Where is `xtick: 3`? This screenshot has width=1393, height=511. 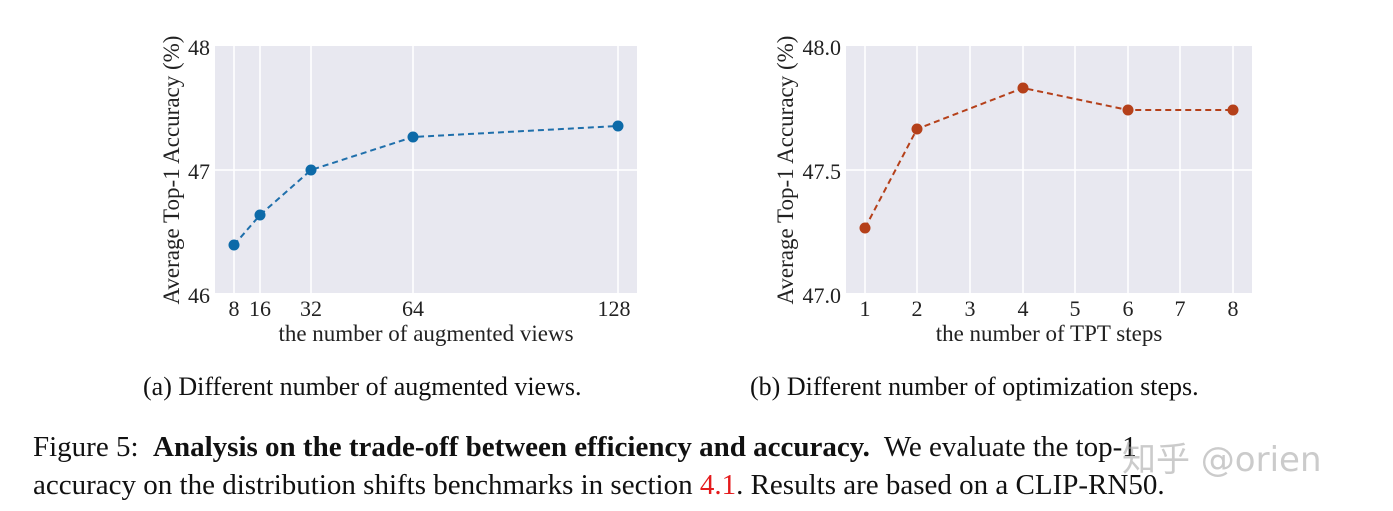 xtick: 3 is located at coordinates (970, 308).